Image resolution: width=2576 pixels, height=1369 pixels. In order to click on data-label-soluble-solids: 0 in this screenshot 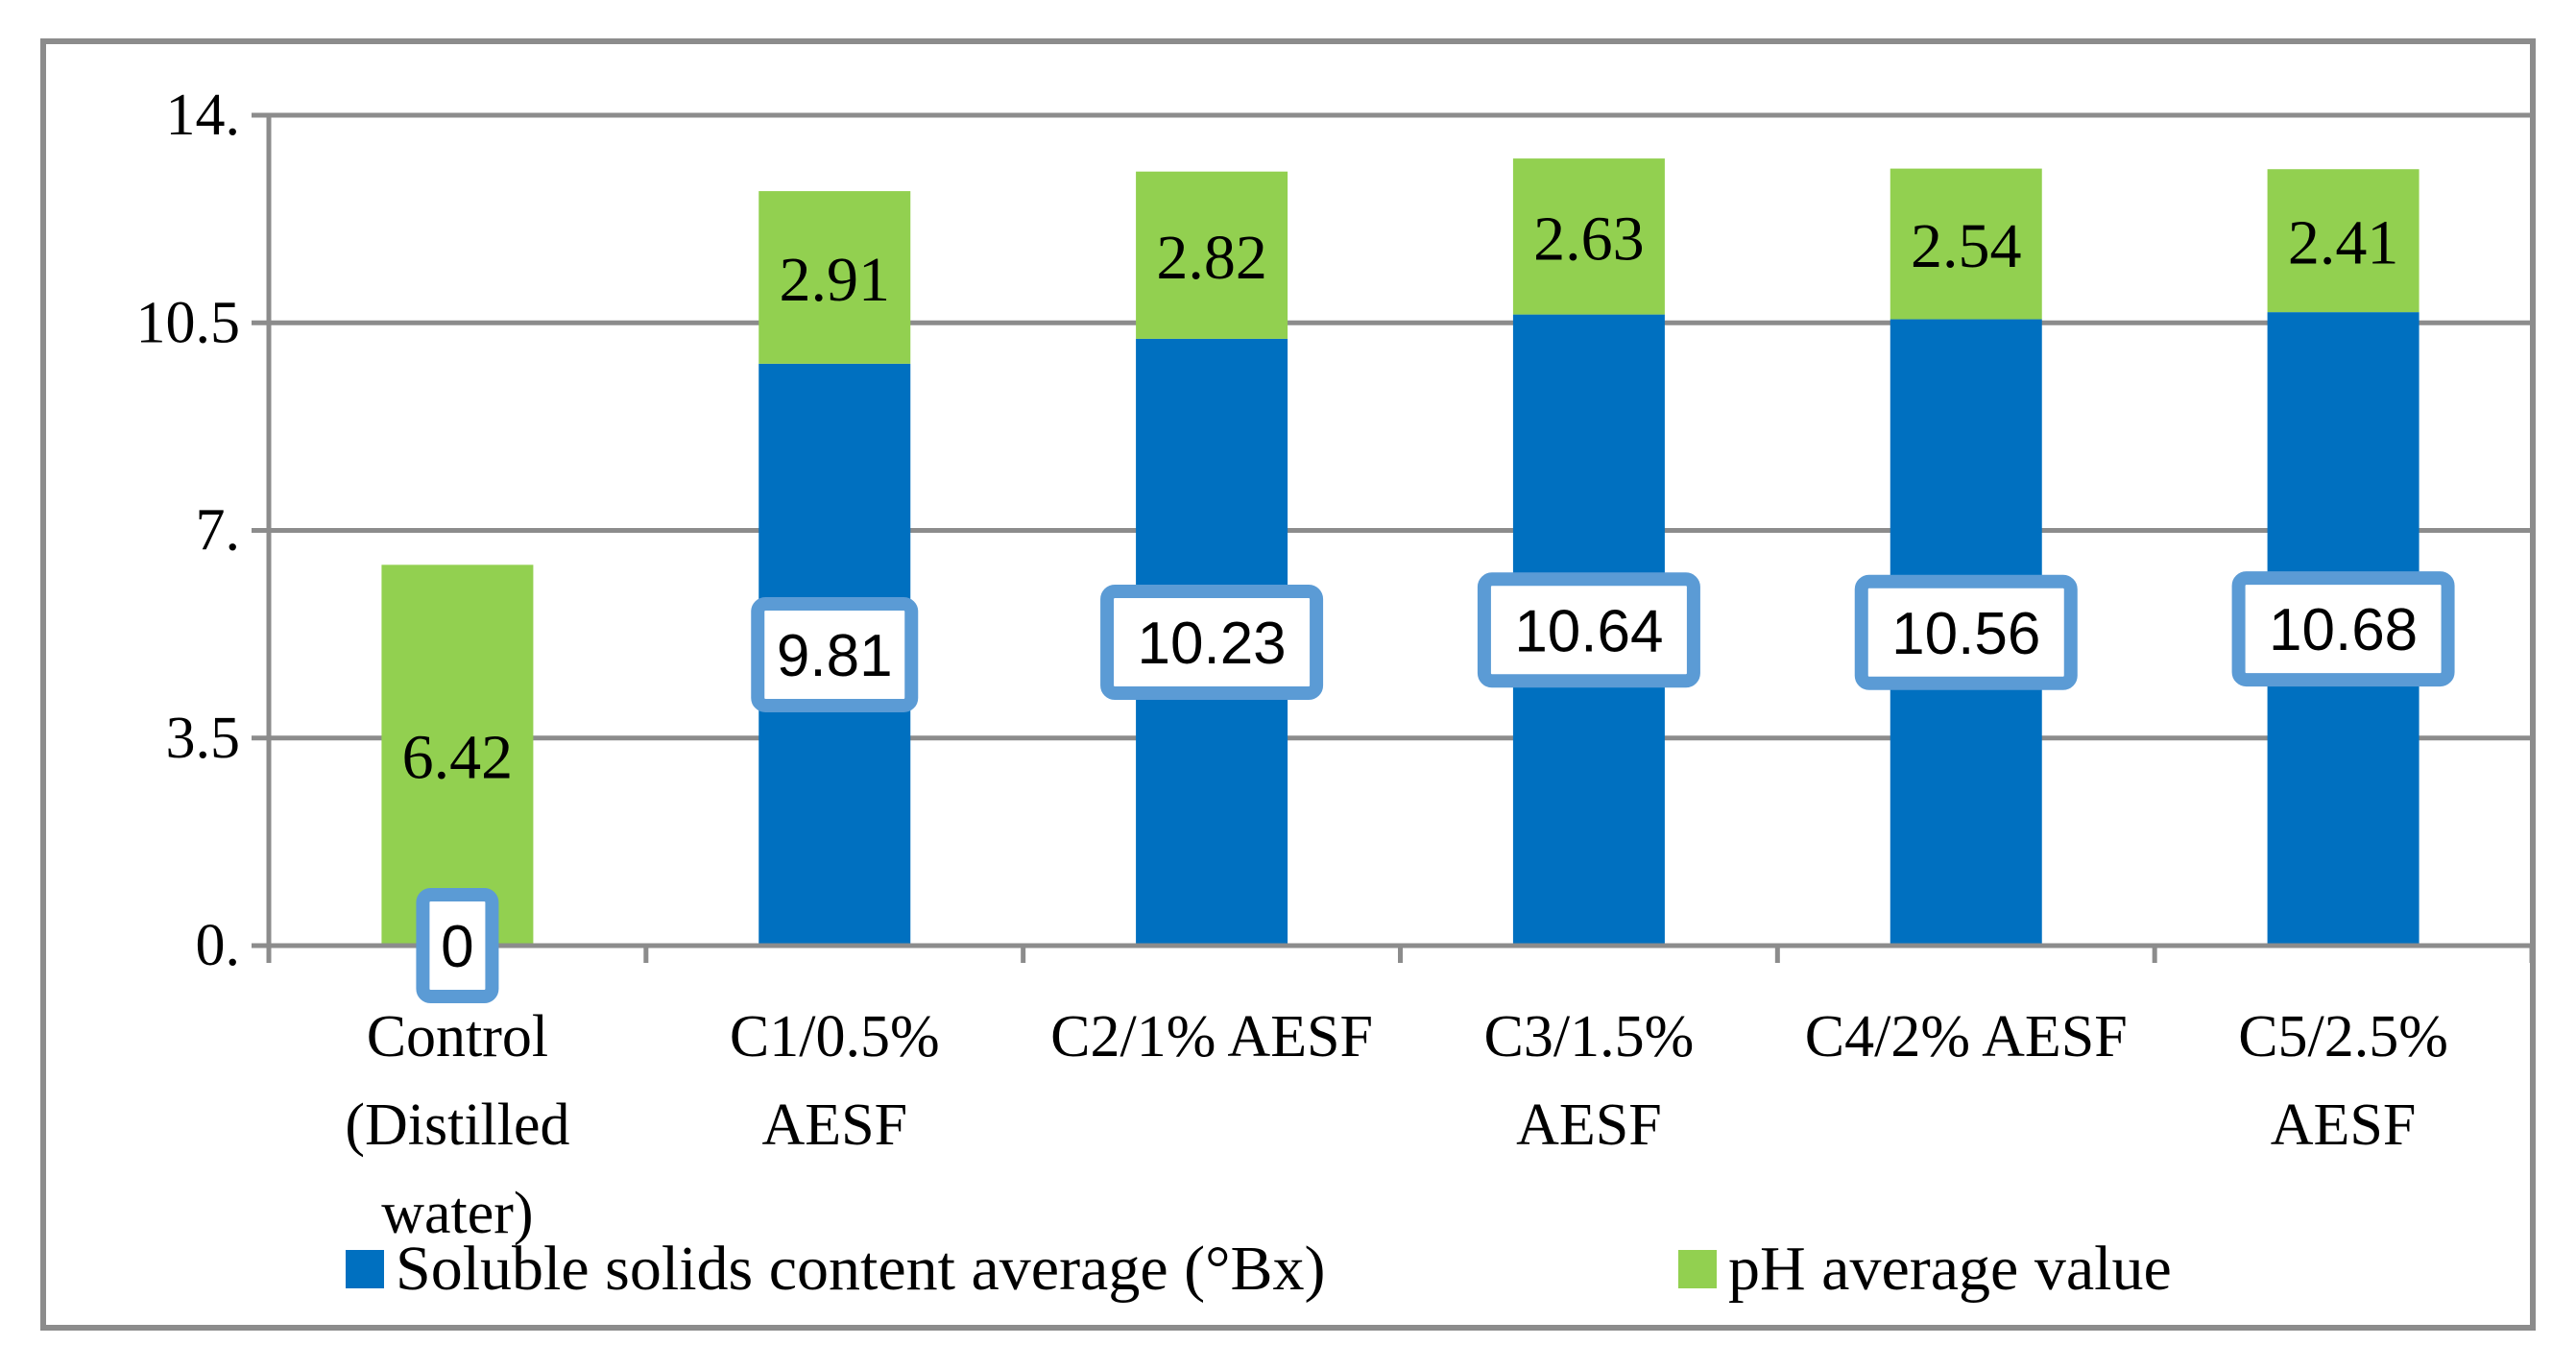, I will do `click(457, 947)`.